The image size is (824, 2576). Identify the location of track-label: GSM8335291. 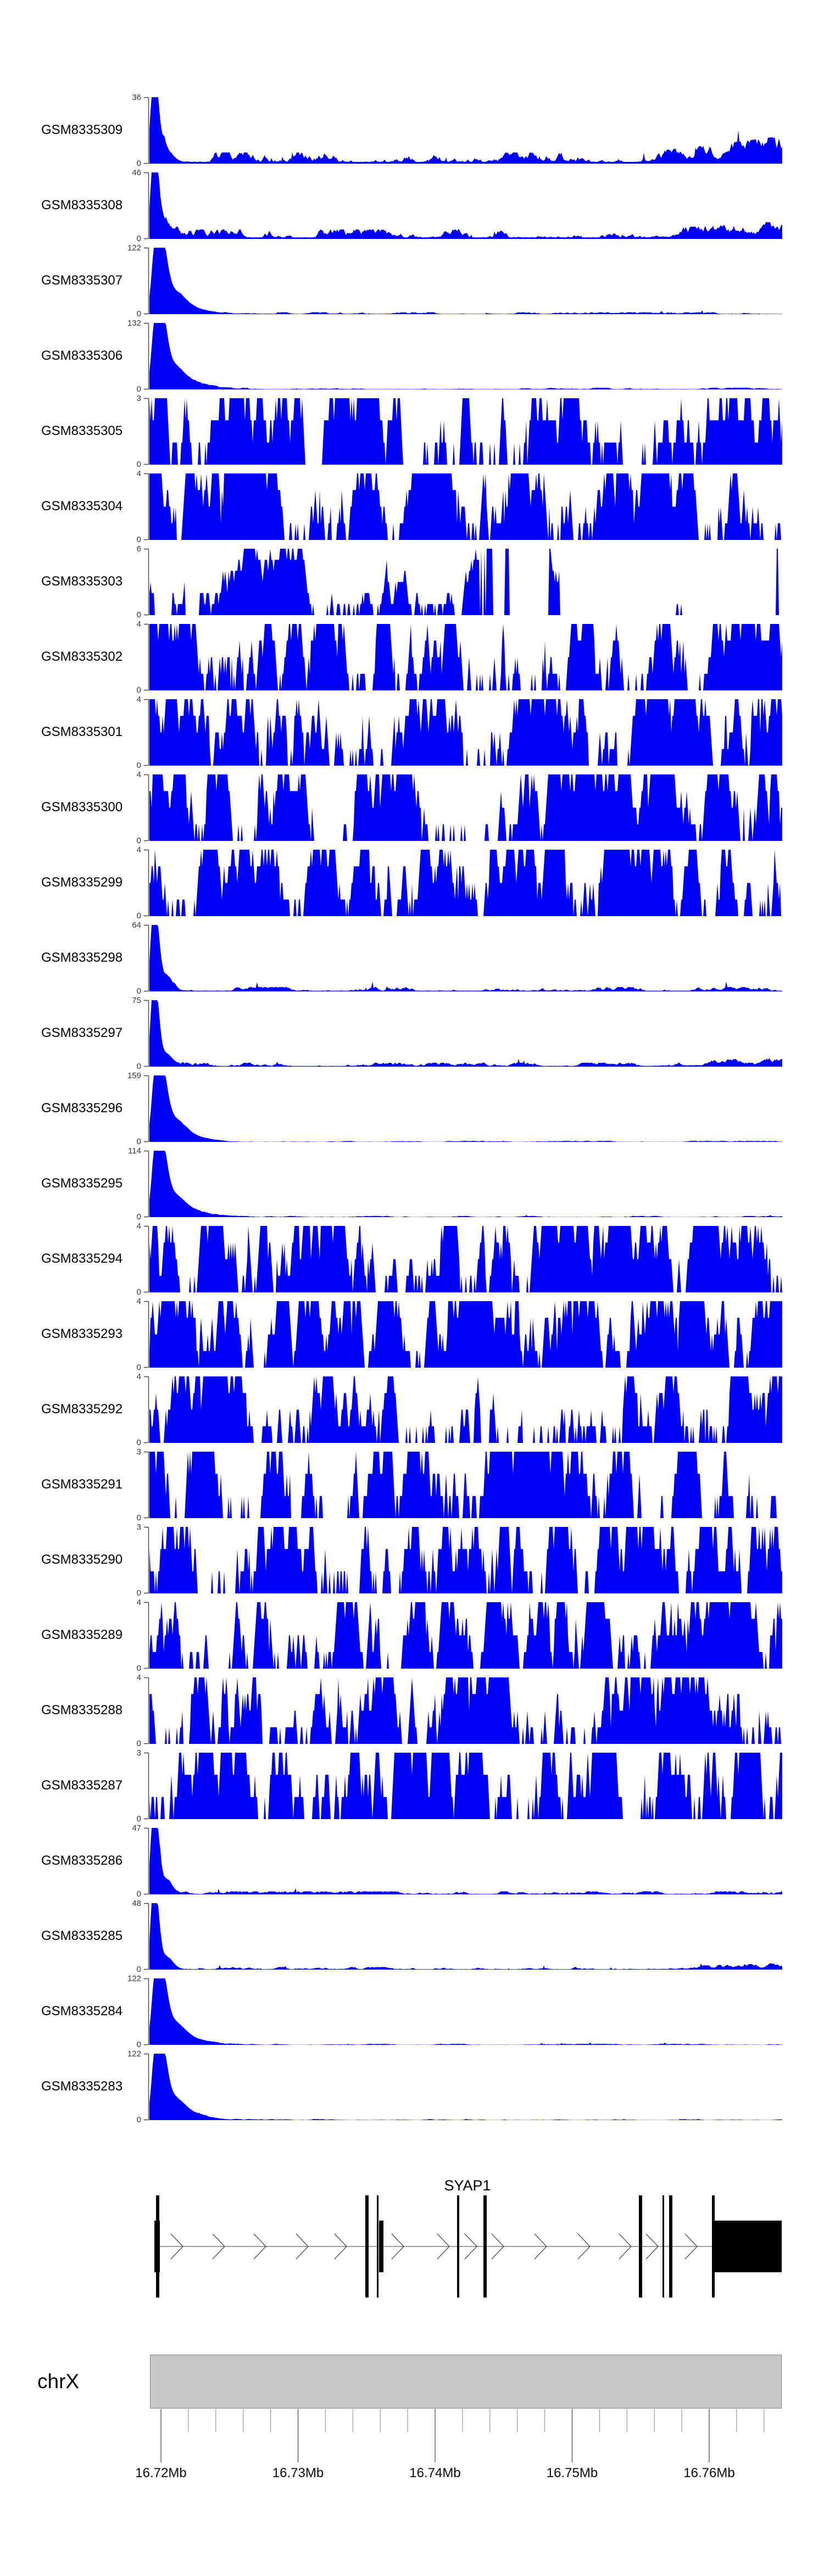
(82, 1484).